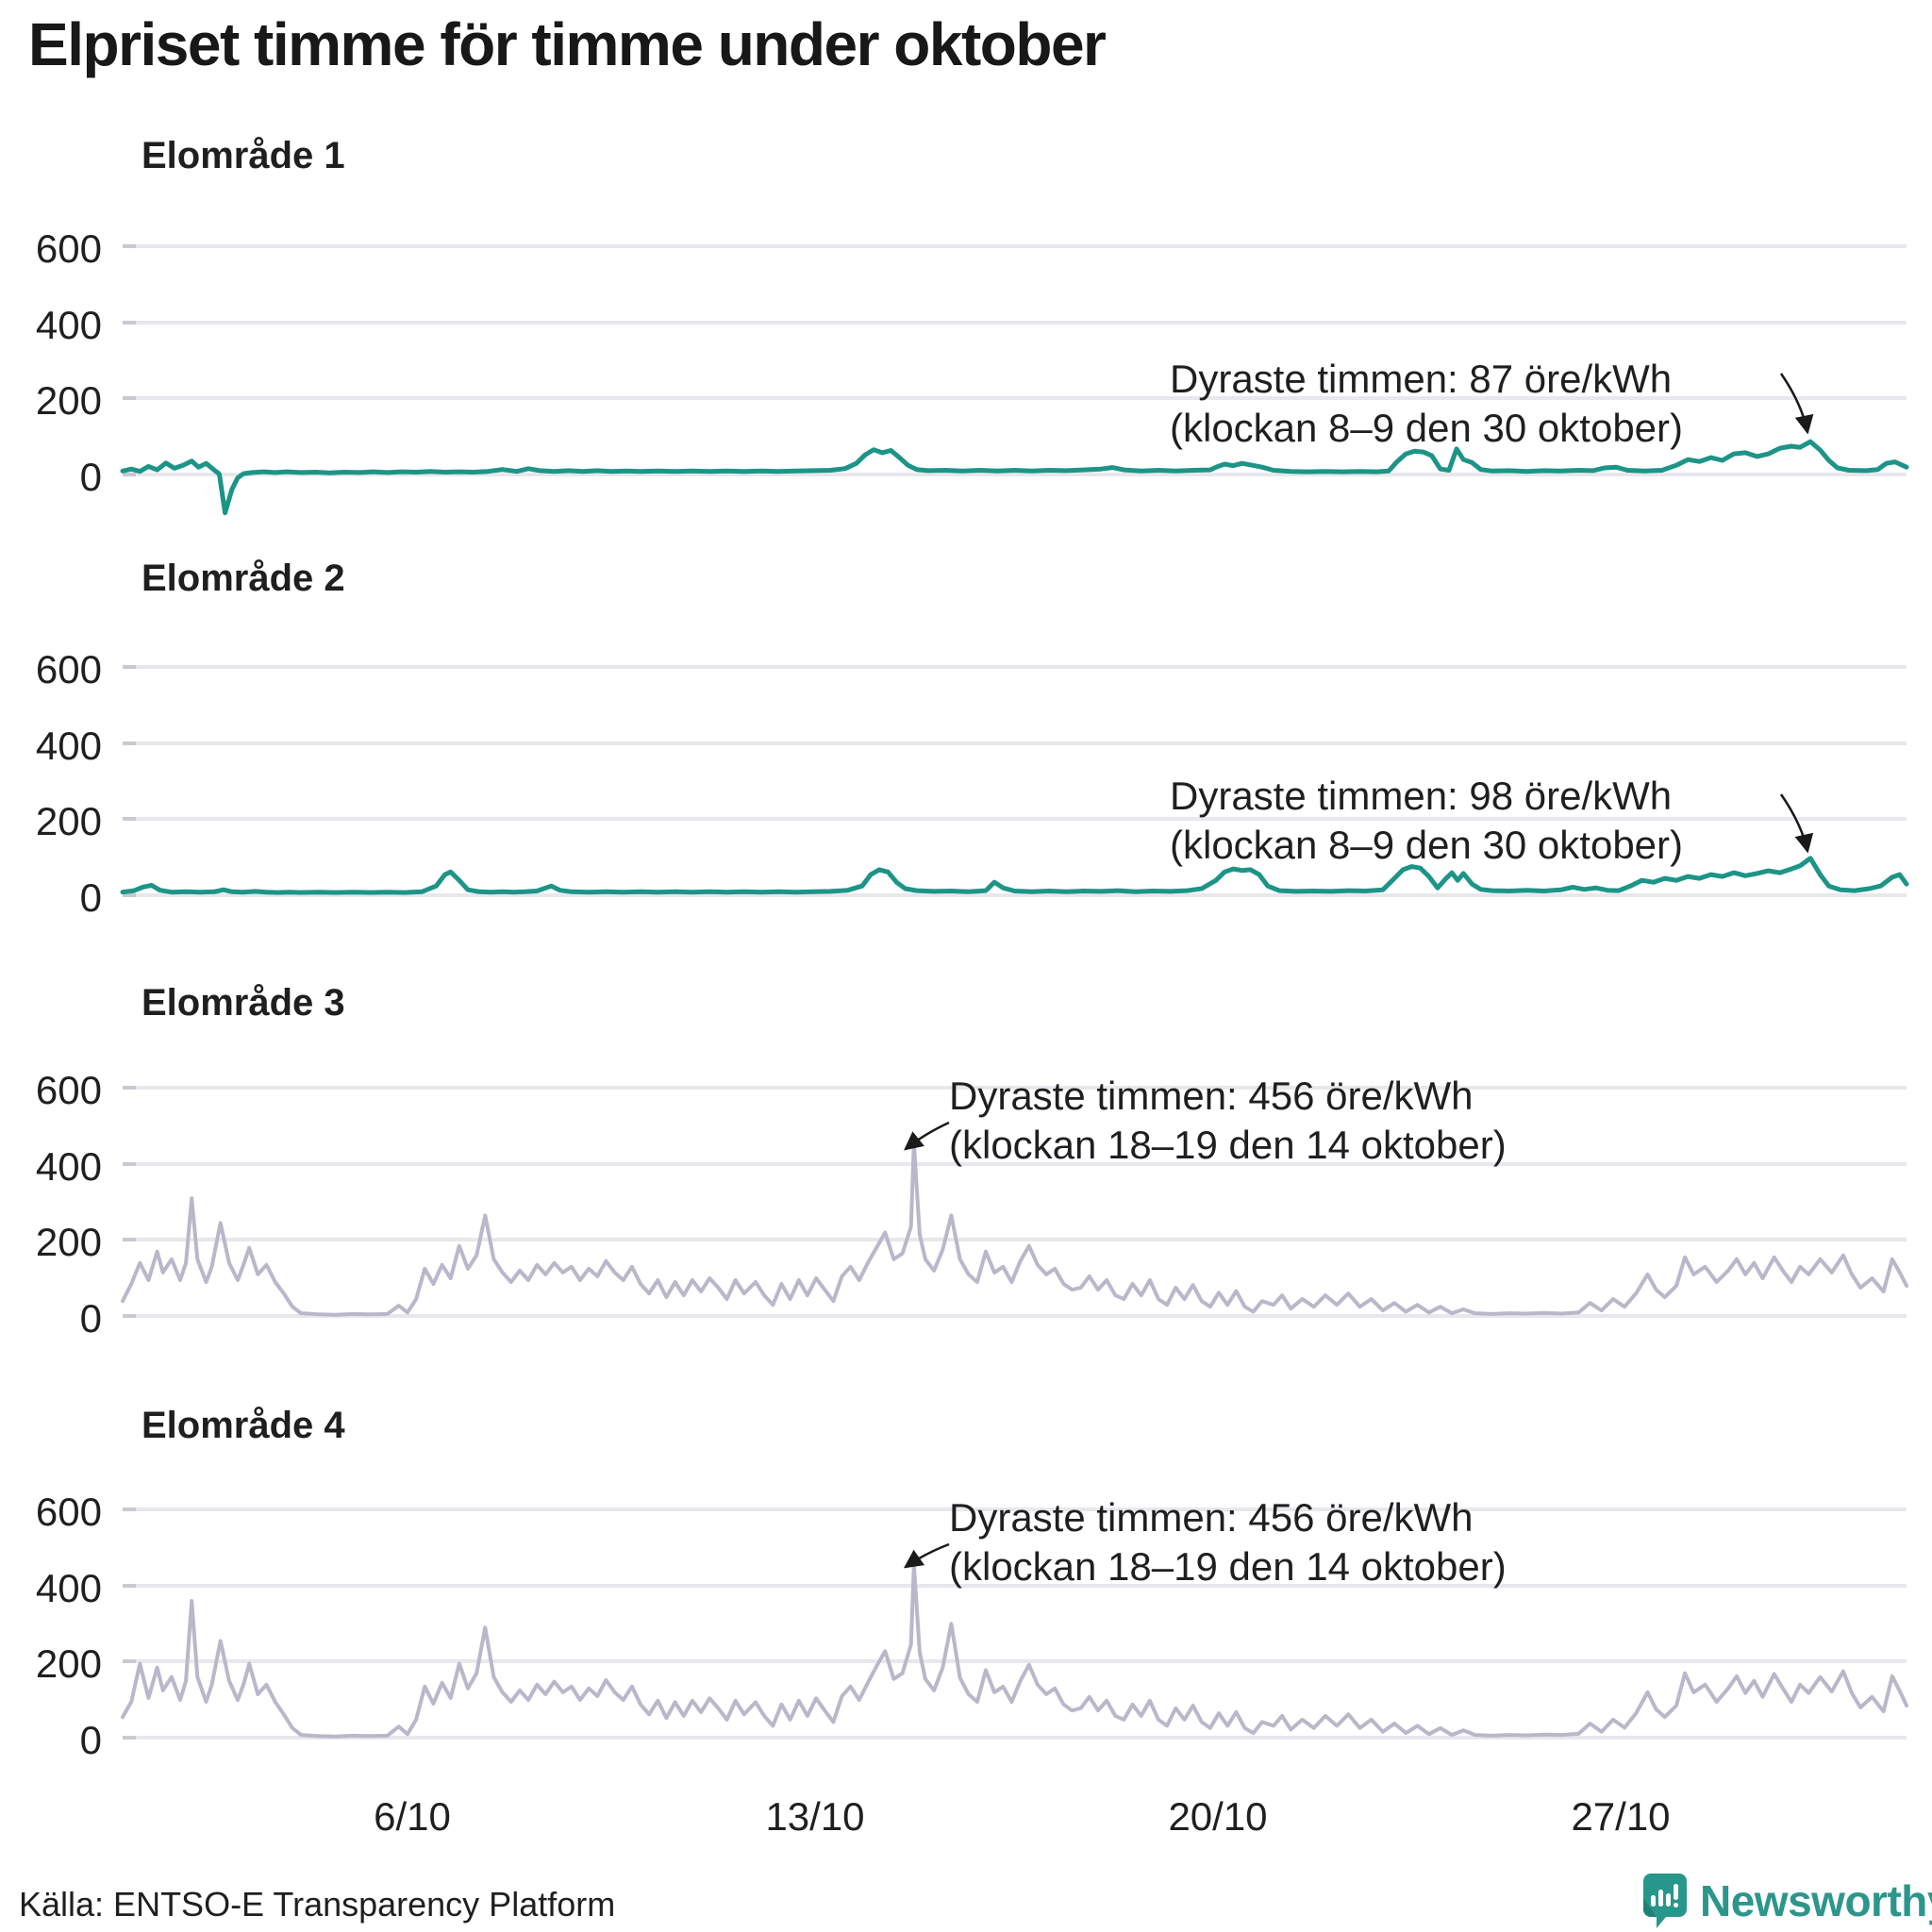  I want to click on x-tick-20-10: 20/10, so click(1218, 1817).